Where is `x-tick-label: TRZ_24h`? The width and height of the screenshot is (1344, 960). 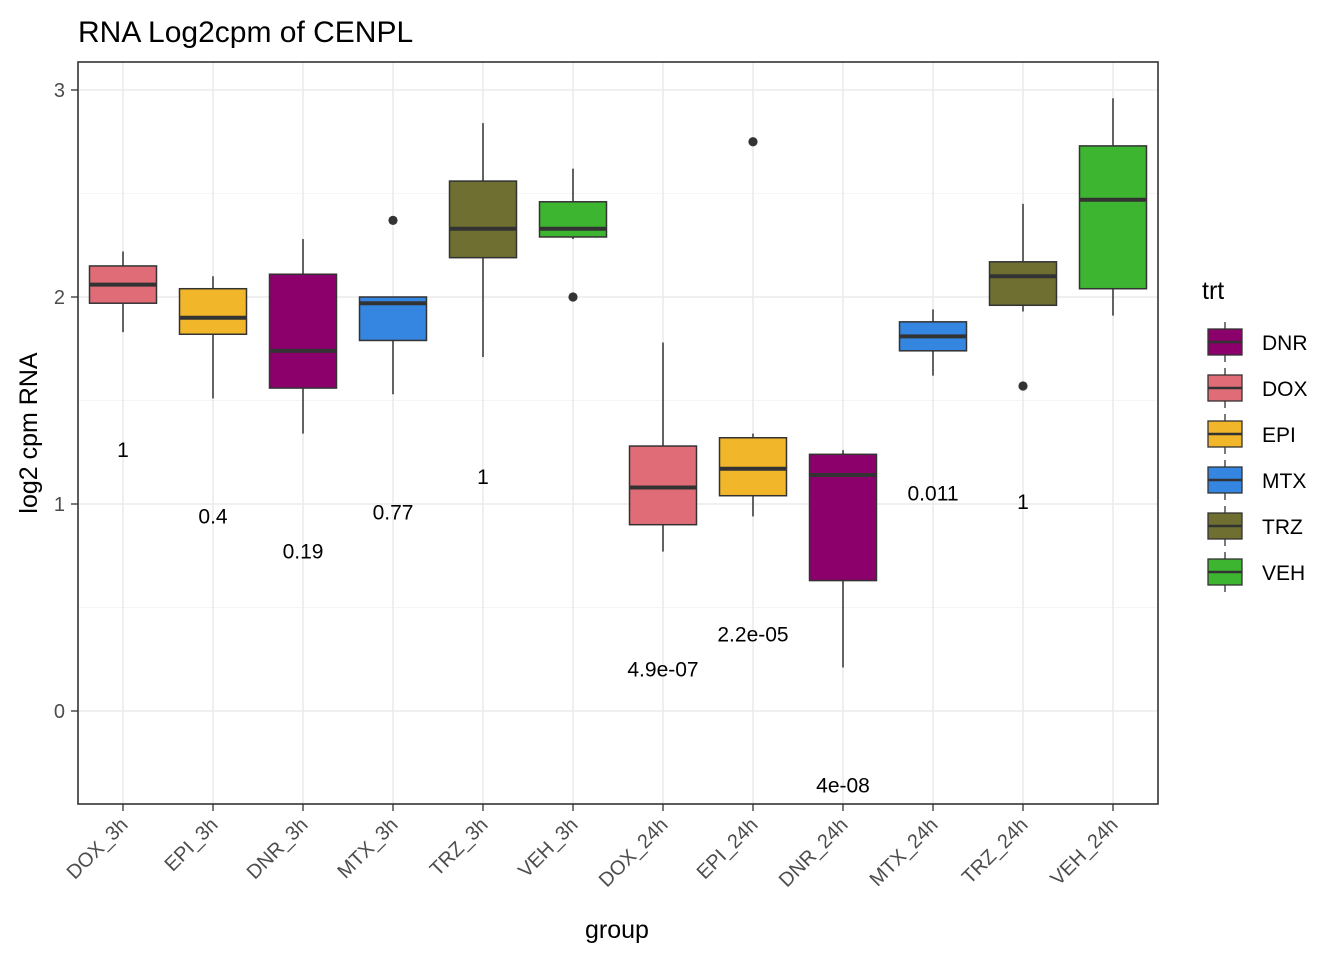 x-tick-label: TRZ_24h is located at coordinates (995, 851).